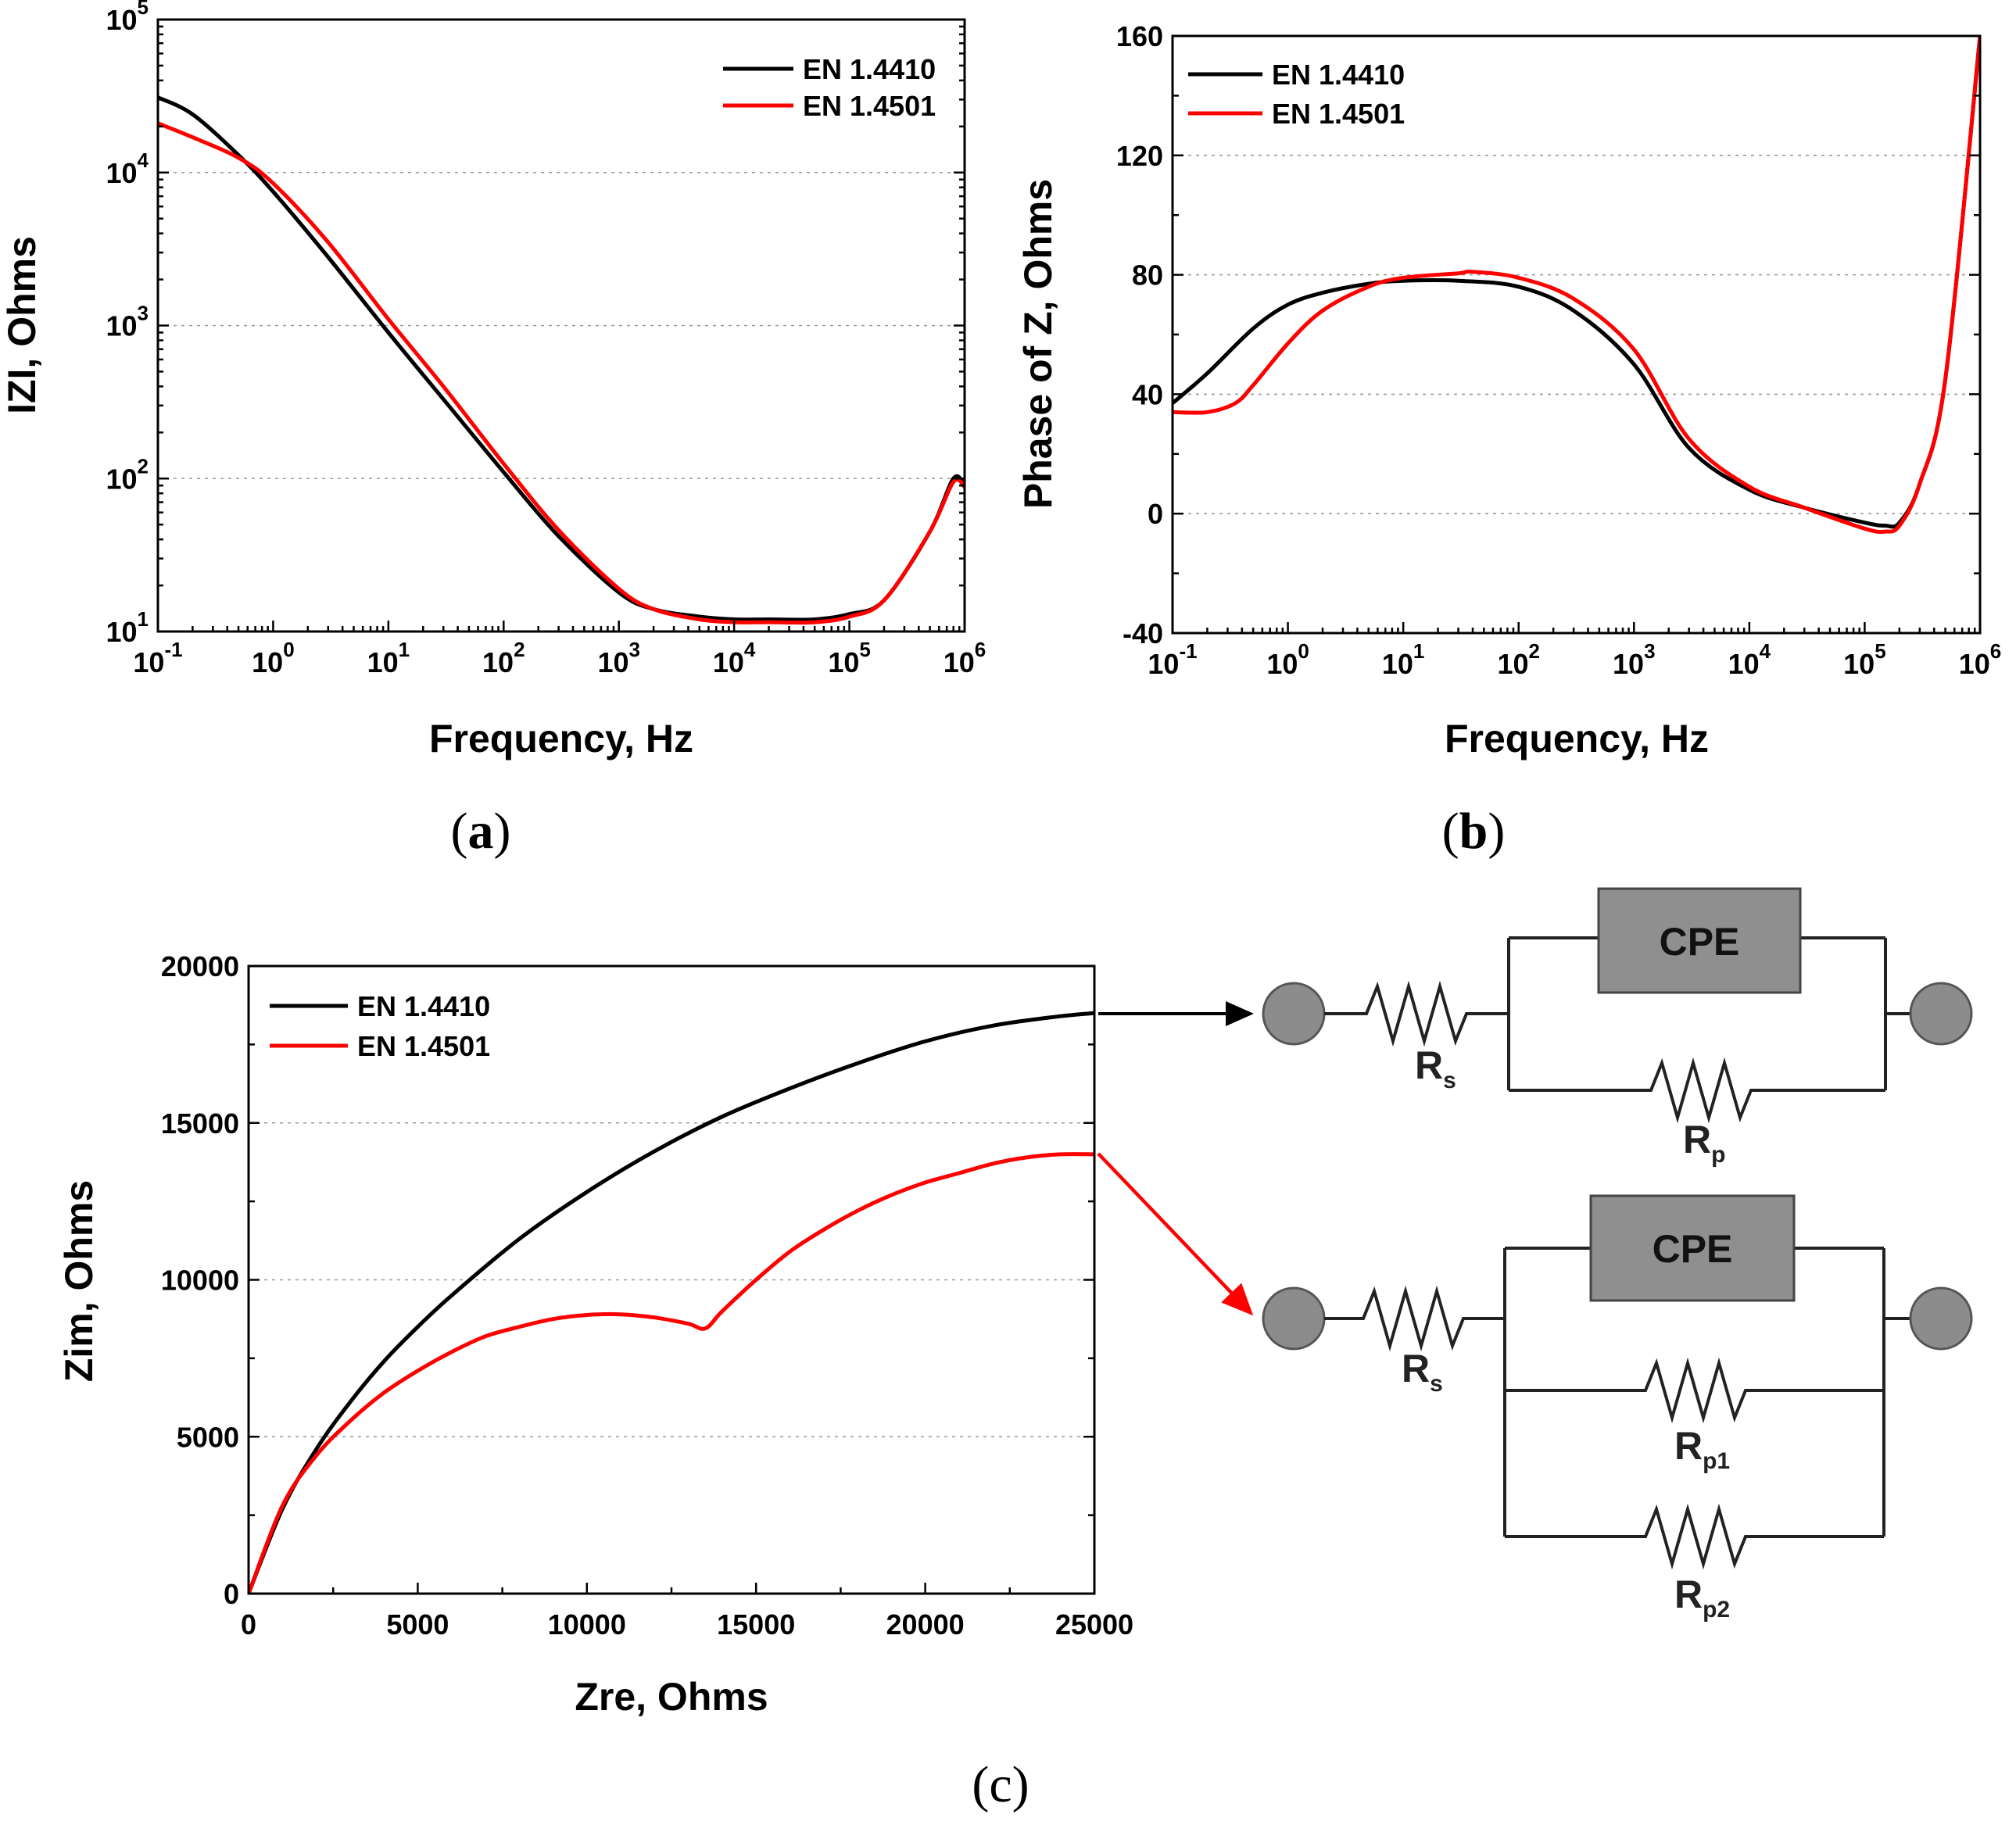 Image resolution: width=2016 pixels, height=1832 pixels. I want to click on label-rp2: Rp2, so click(1702, 1598).